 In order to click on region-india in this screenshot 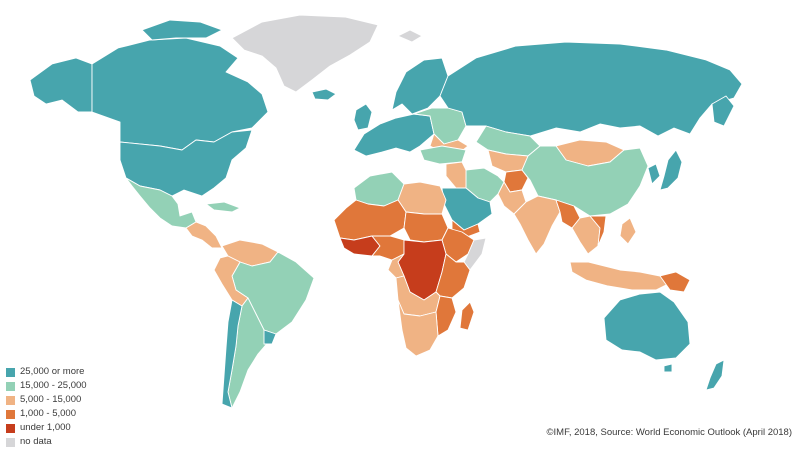, I will do `click(537, 225)`.